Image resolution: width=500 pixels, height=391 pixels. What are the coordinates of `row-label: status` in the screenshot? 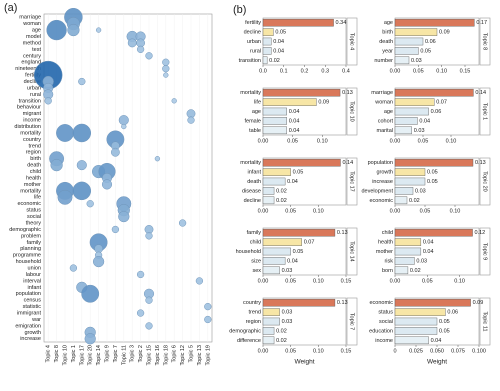 It's located at (33, 211).